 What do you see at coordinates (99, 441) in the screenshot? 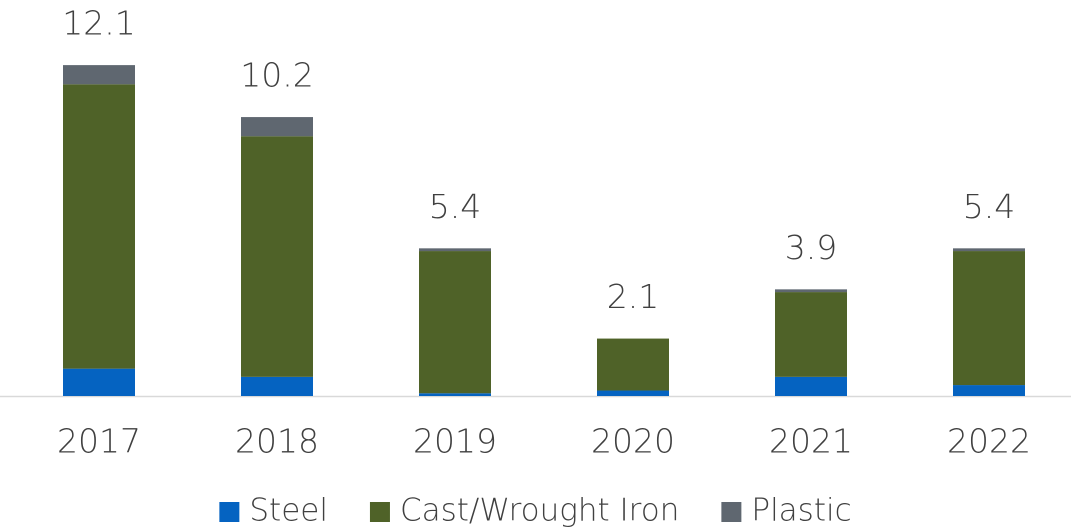
I see `x-tick-label: 2017` at bounding box center [99, 441].